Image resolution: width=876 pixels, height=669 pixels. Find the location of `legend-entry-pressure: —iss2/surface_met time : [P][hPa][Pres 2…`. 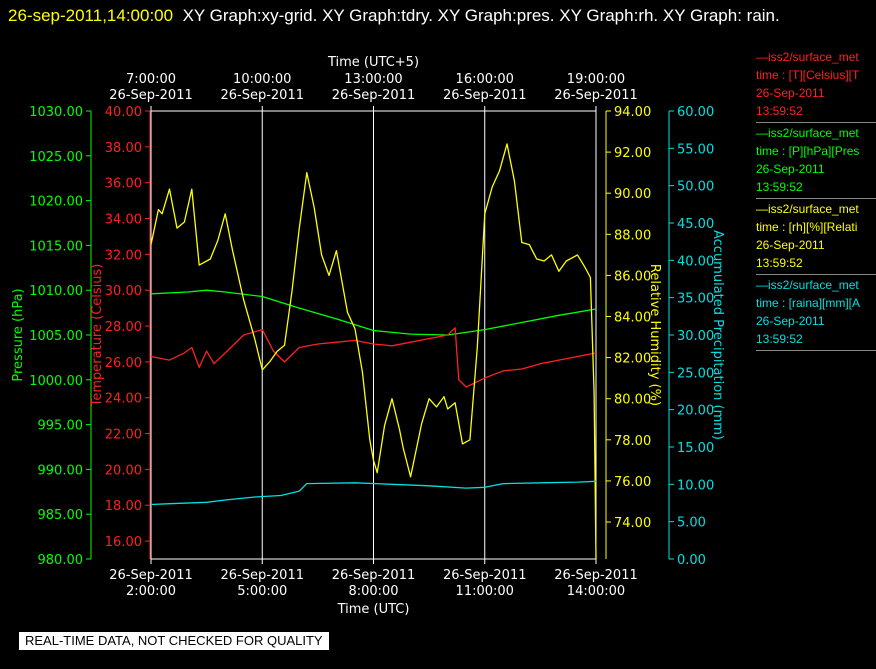

legend-entry-pressure: —iss2/surface_met time : [P][hPa][Pres 2… is located at coordinates (816, 161).